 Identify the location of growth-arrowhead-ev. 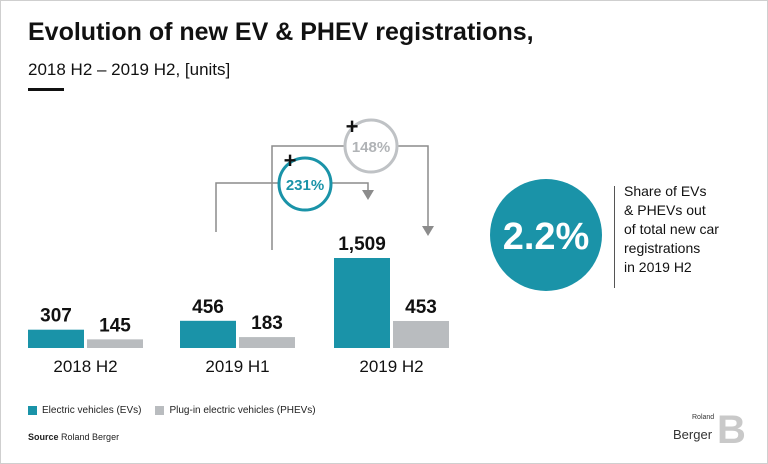
(368, 195).